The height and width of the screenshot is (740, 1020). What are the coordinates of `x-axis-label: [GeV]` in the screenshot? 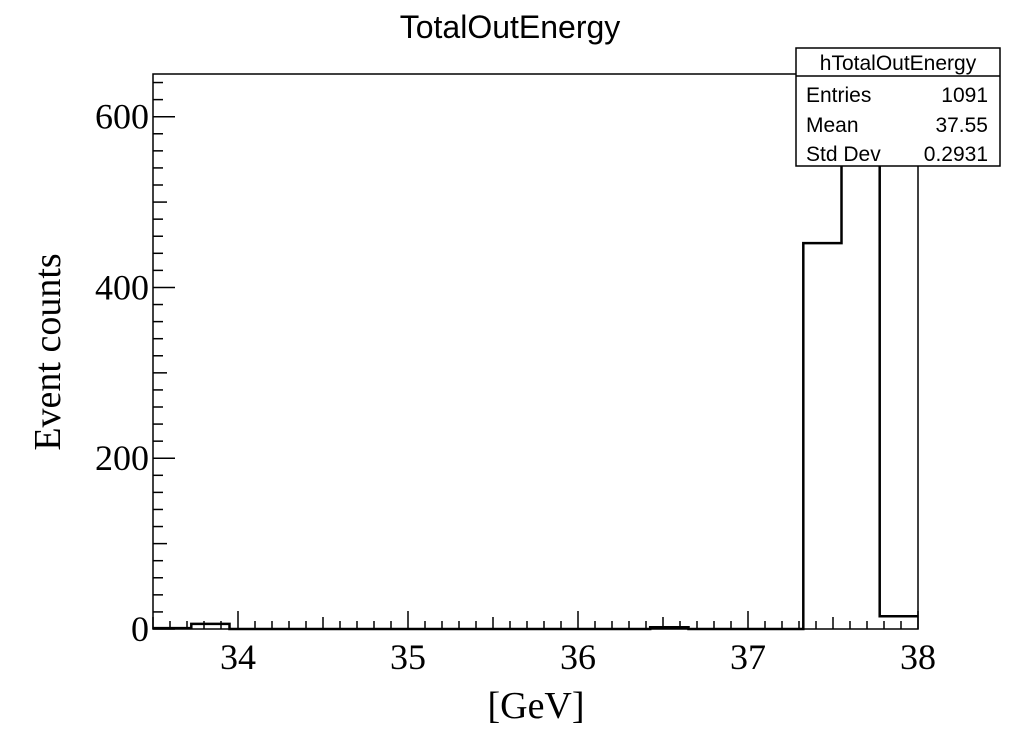 It's located at (535, 706).